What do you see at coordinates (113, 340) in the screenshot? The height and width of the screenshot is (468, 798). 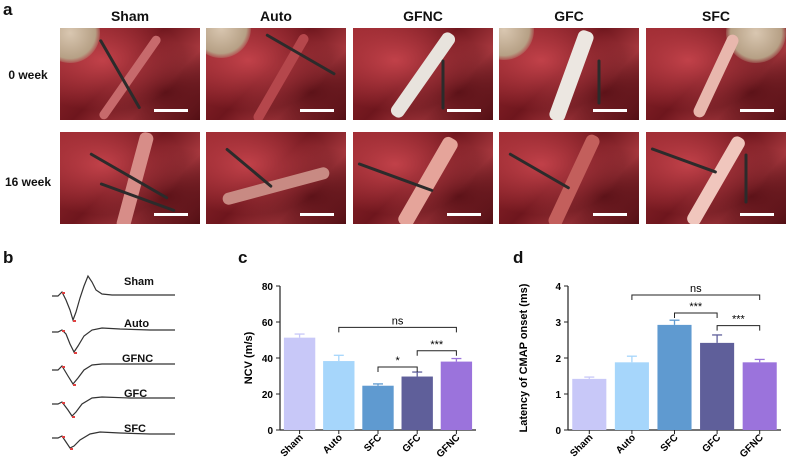 I see `trace-auto` at bounding box center [113, 340].